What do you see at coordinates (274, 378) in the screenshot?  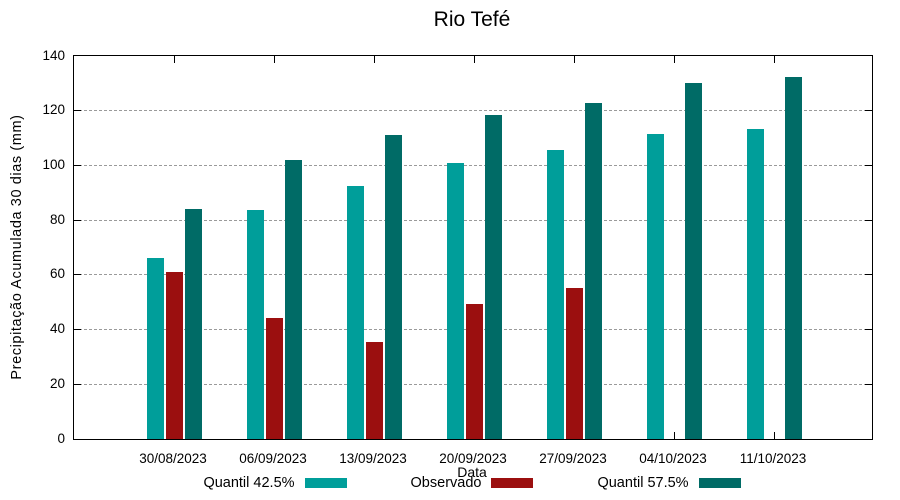 I see `bar-observado-06-09-2023` at bounding box center [274, 378].